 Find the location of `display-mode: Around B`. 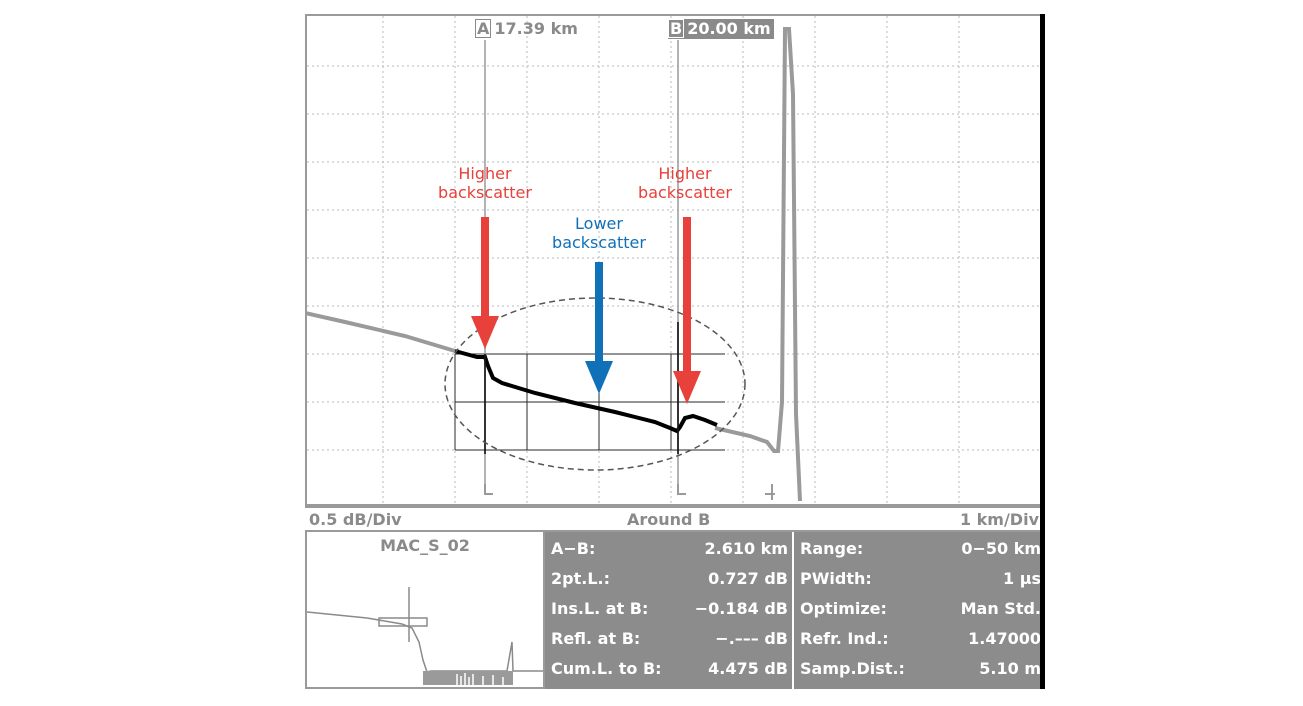

display-mode: Around B is located at coordinates (669, 519).